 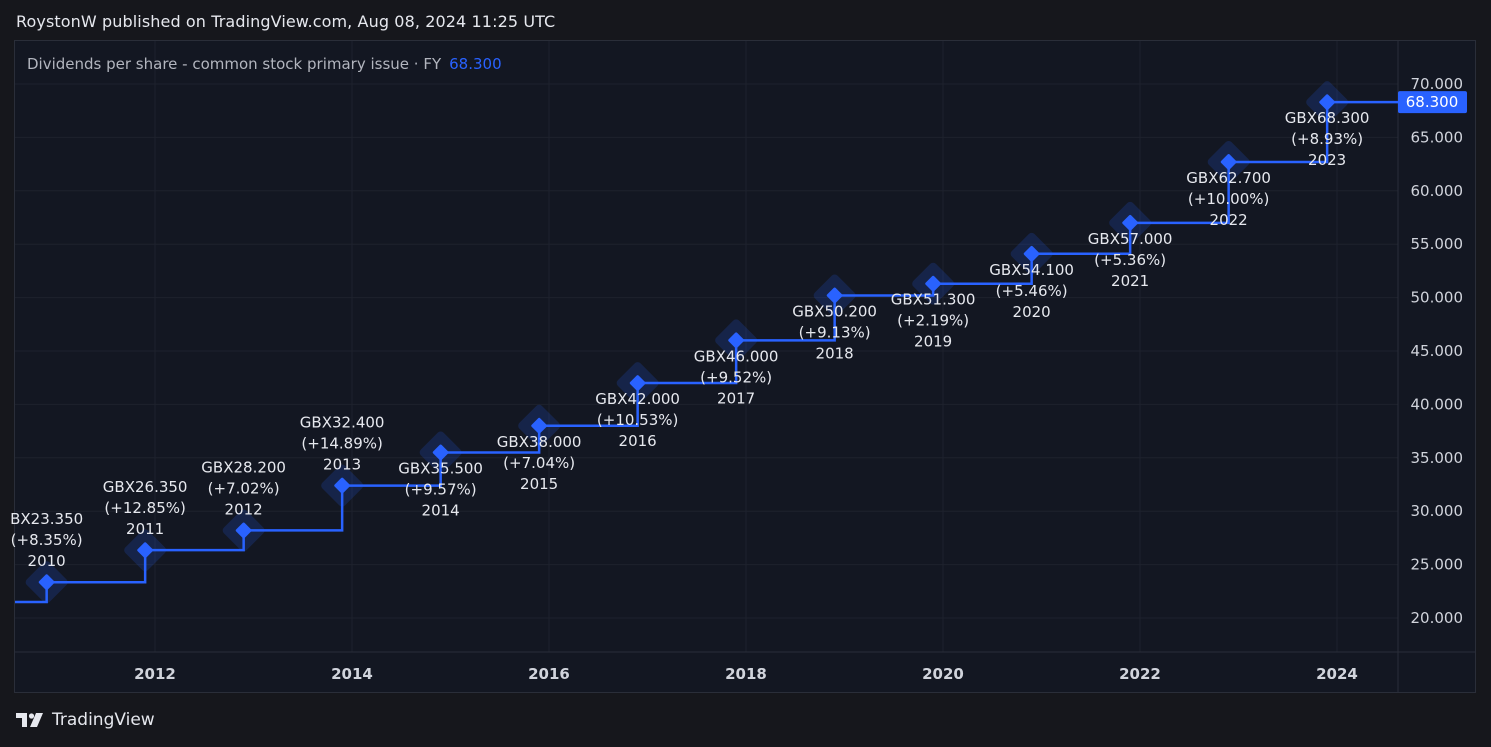 What do you see at coordinates (1228, 162) in the screenshot?
I see `data-point-marker-2022` at bounding box center [1228, 162].